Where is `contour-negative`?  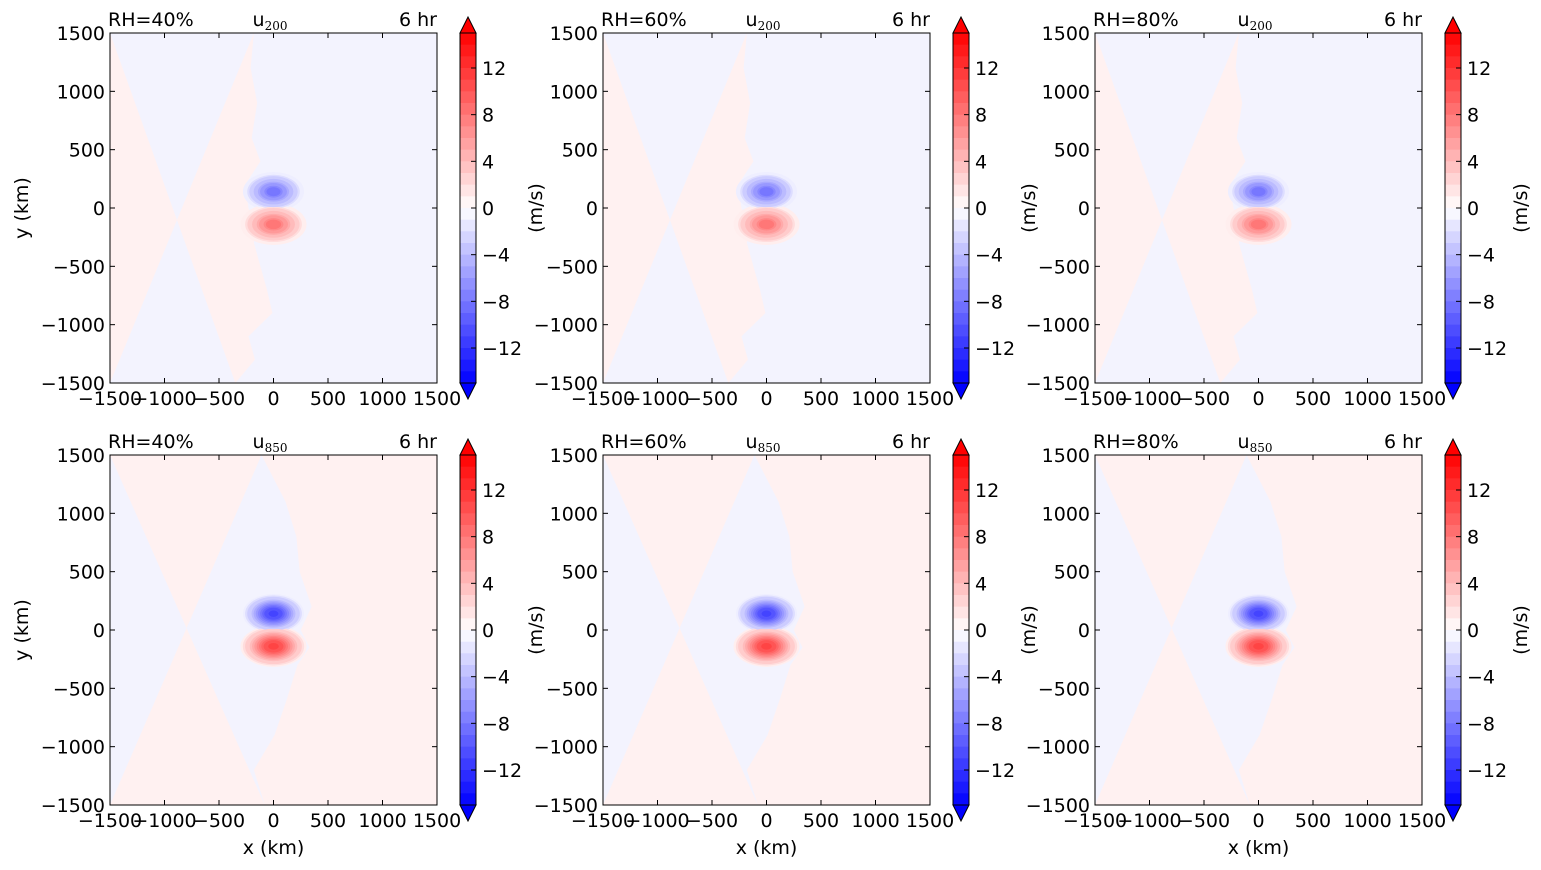 contour-negative is located at coordinates (766, 191).